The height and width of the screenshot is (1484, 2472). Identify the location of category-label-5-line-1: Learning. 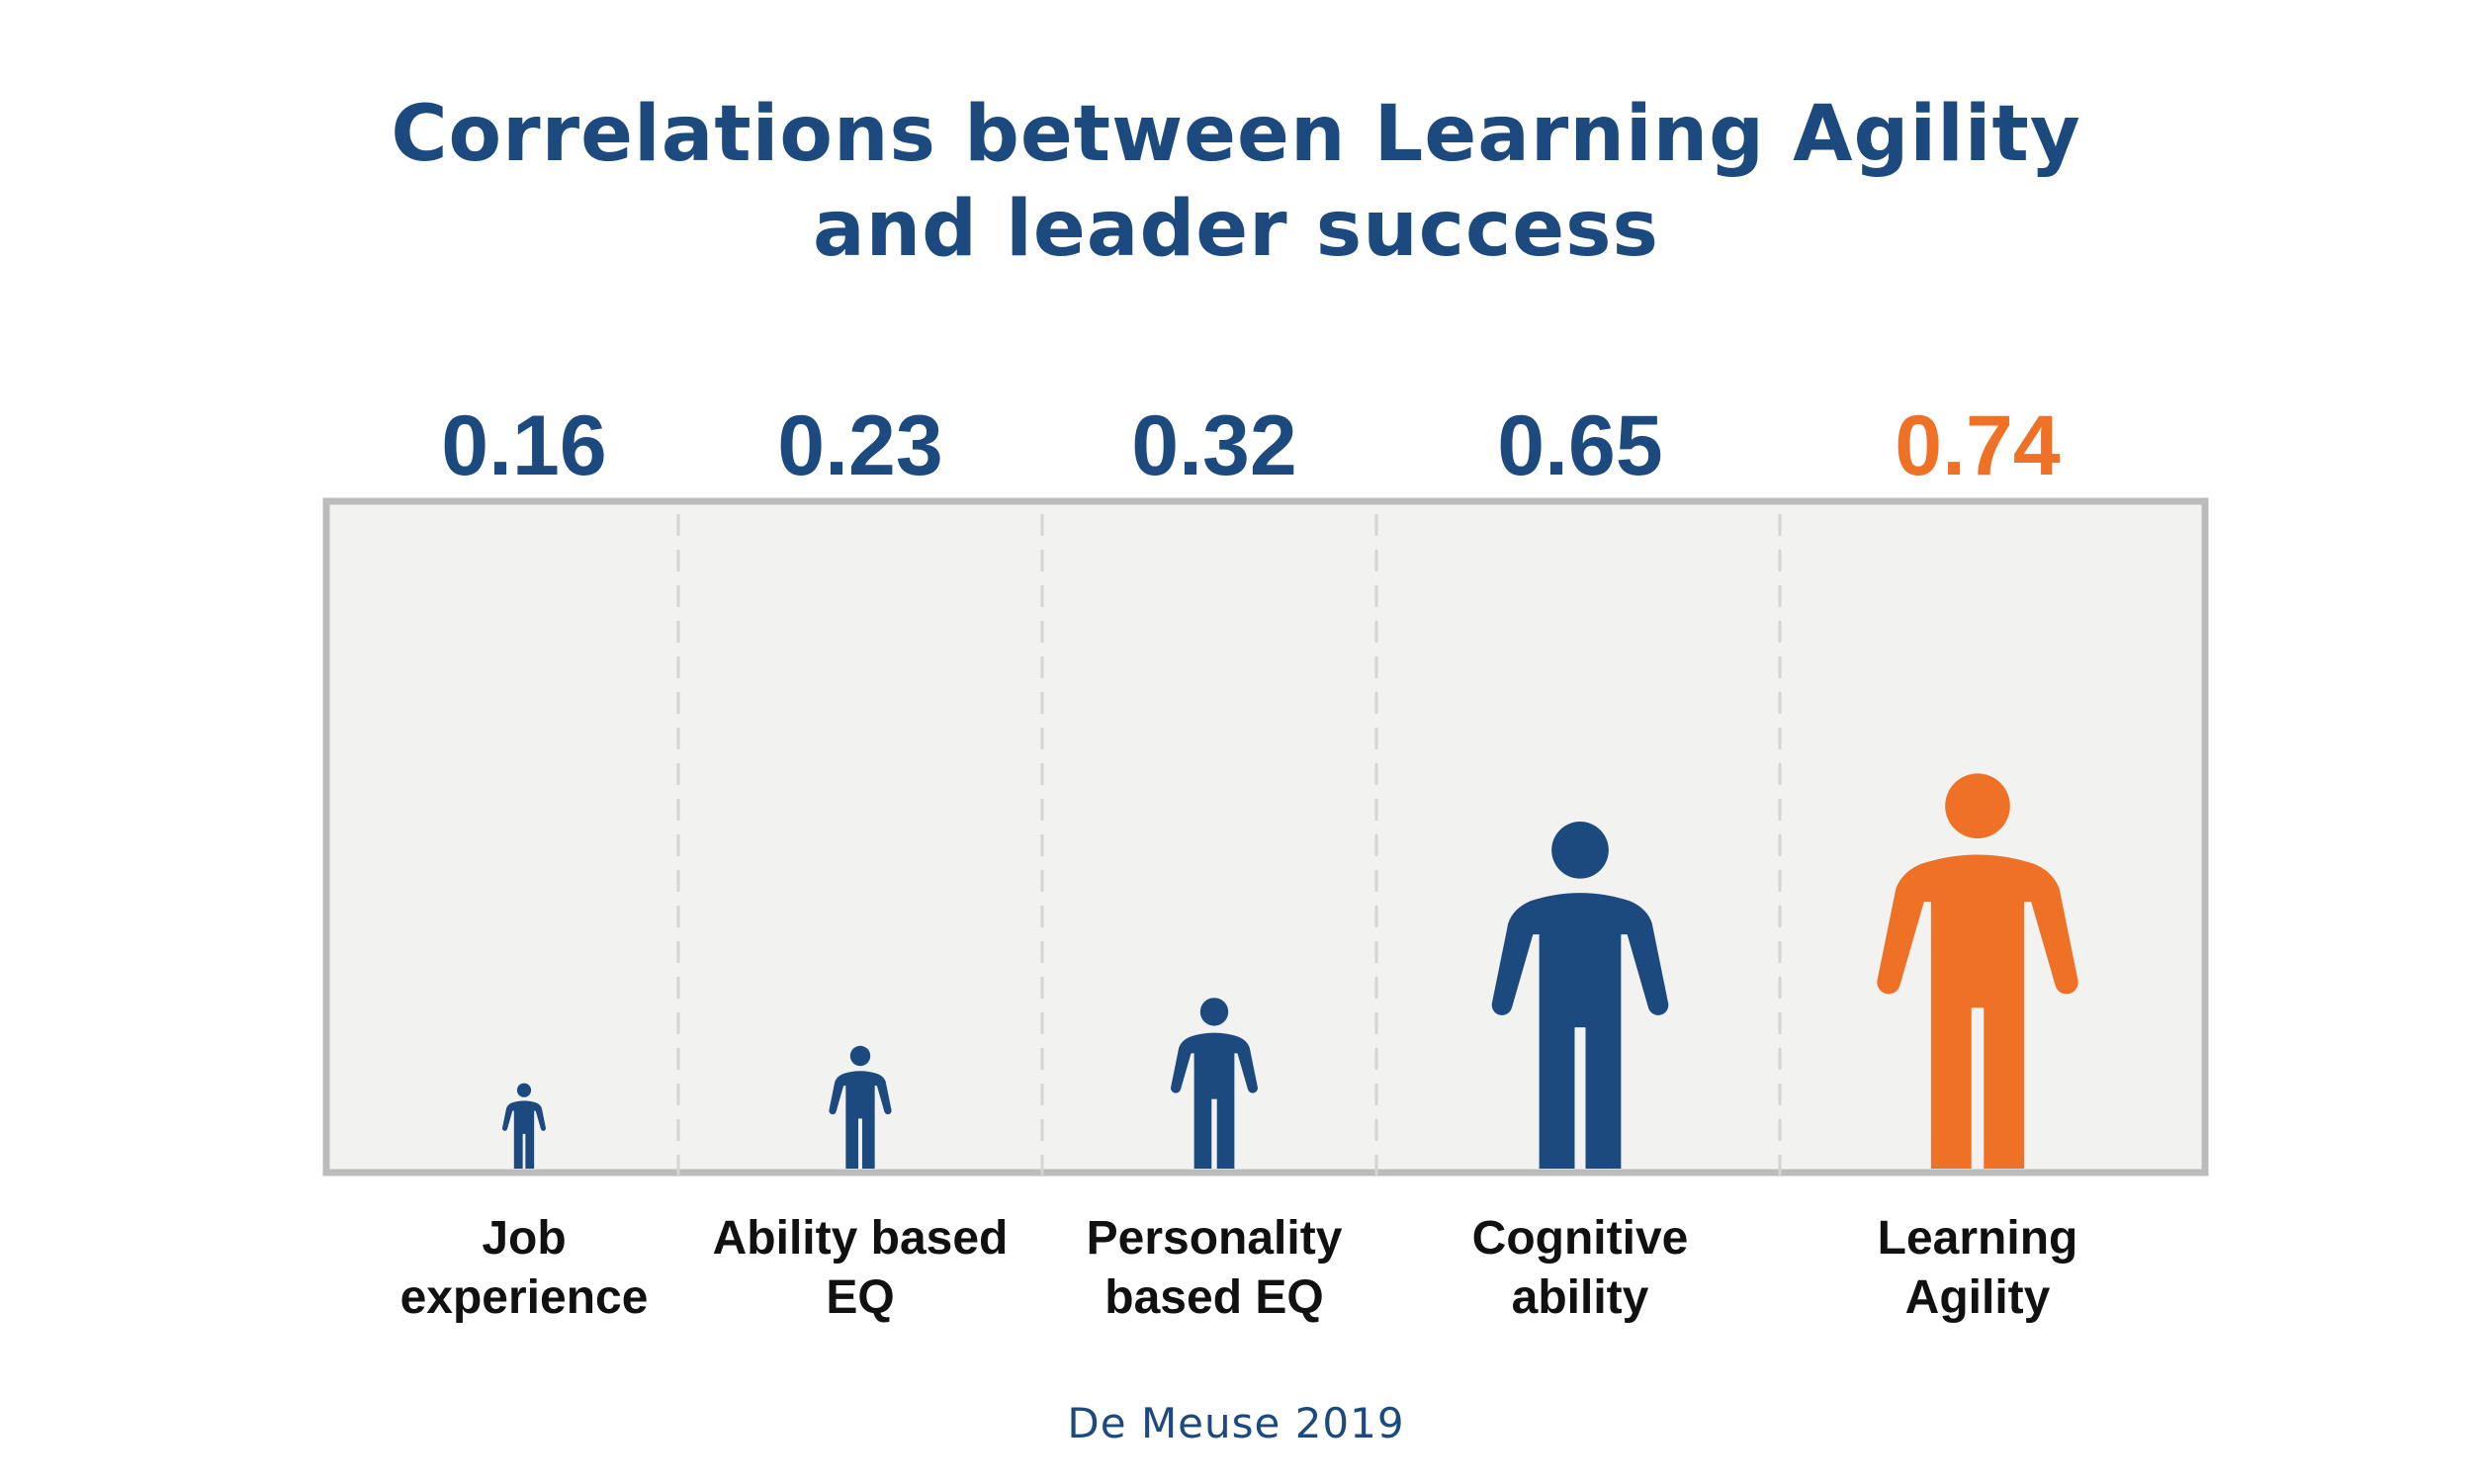
(1978, 1238).